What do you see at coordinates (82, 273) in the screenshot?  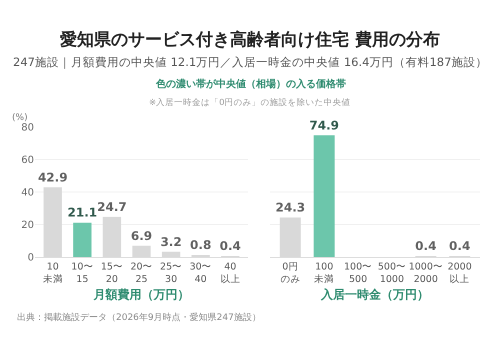 I see `x-tick-label: 10〜 15` at bounding box center [82, 273].